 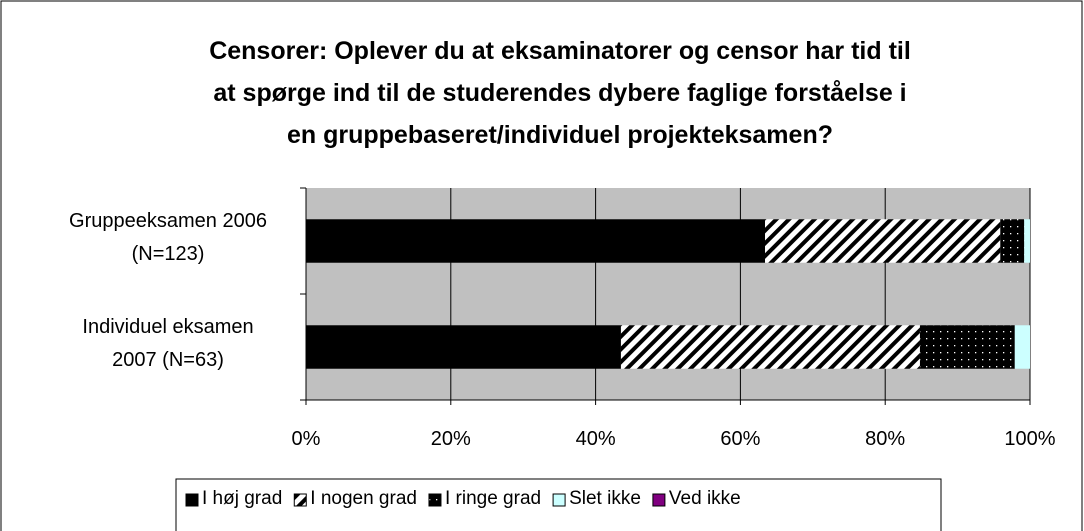 I want to click on x-tick-label: 0%, so click(x=306, y=439).